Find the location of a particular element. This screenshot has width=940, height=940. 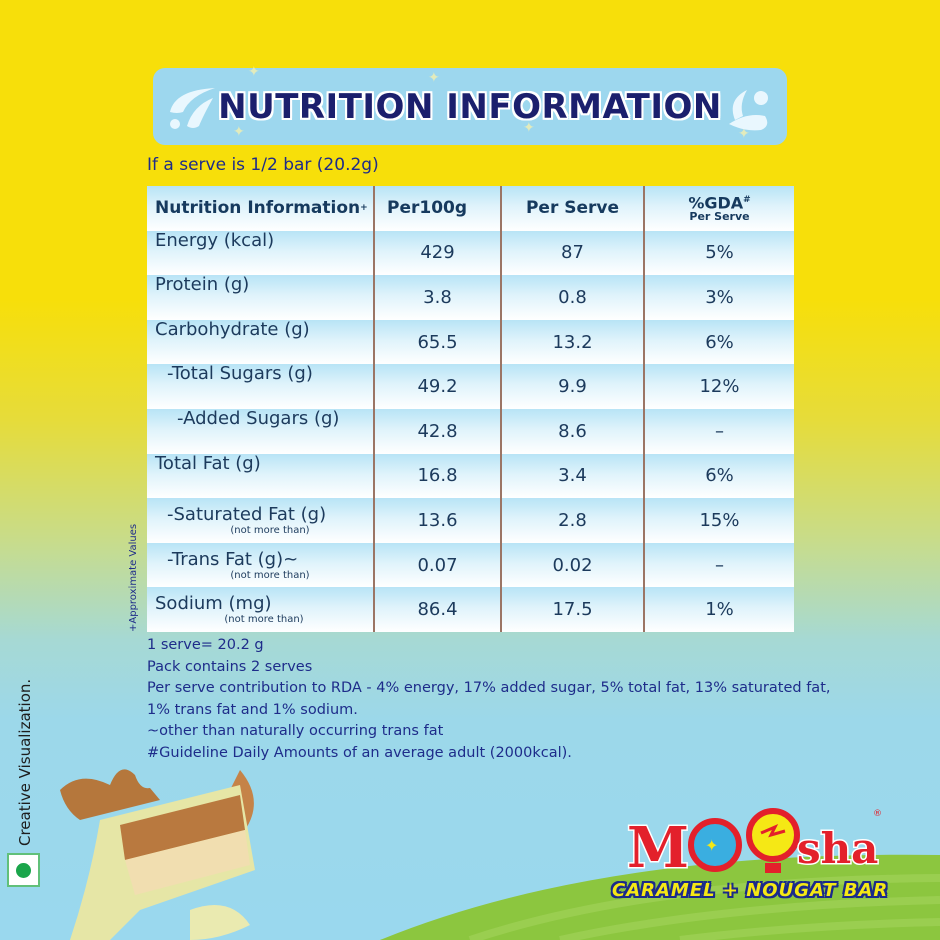

per100g-cell: 429 is located at coordinates (438, 253).